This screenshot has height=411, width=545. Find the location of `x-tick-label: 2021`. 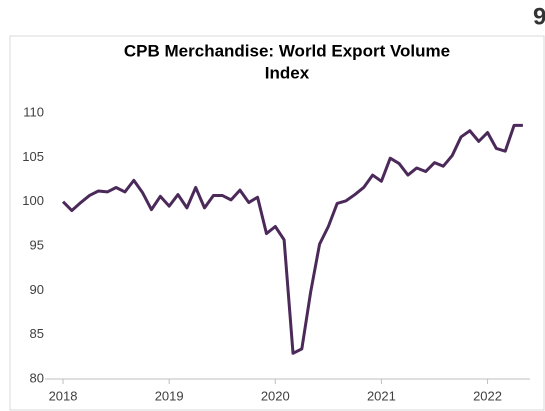

x-tick-label: 2021 is located at coordinates (381, 395).